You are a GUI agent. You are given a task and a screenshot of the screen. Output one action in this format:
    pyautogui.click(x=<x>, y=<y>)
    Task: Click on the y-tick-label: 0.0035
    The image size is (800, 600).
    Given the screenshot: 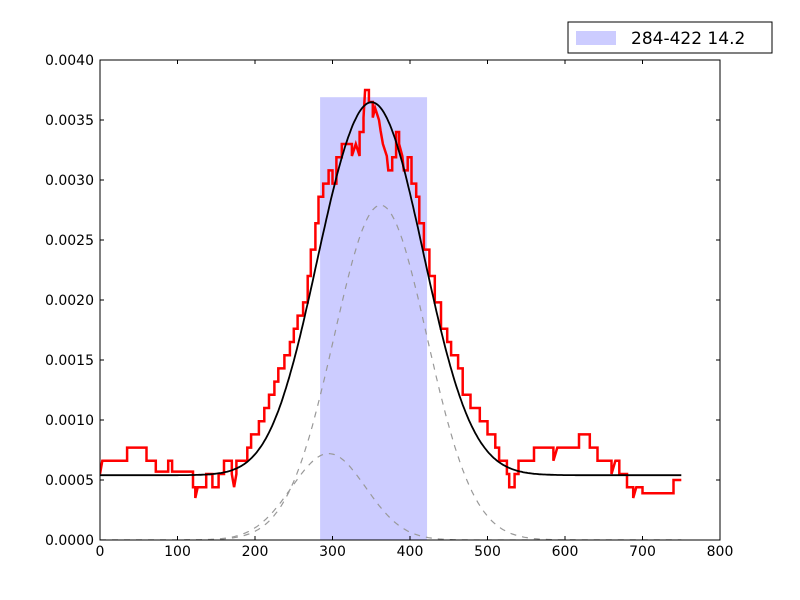 What is the action you would take?
    pyautogui.click(x=69, y=121)
    